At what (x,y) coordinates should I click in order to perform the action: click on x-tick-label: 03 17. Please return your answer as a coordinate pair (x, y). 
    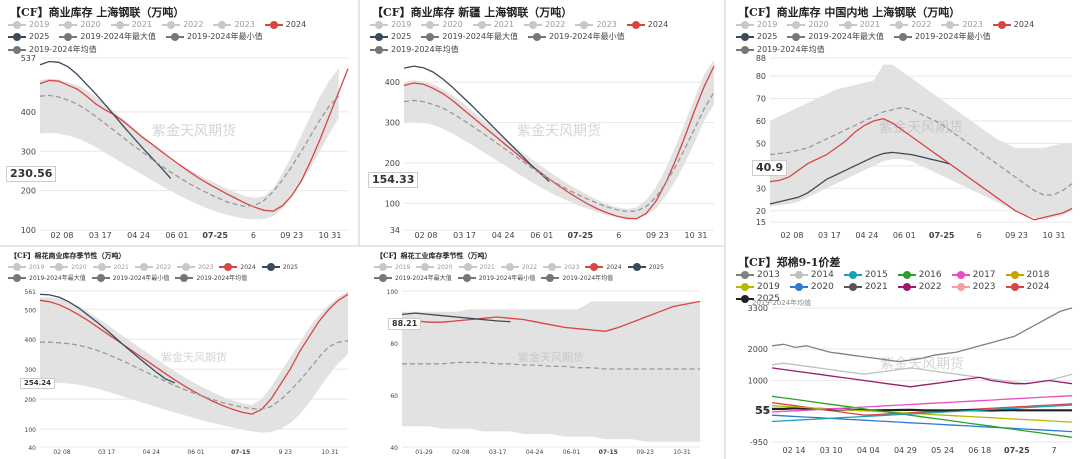
    Looking at the image, I should click on (464, 235).